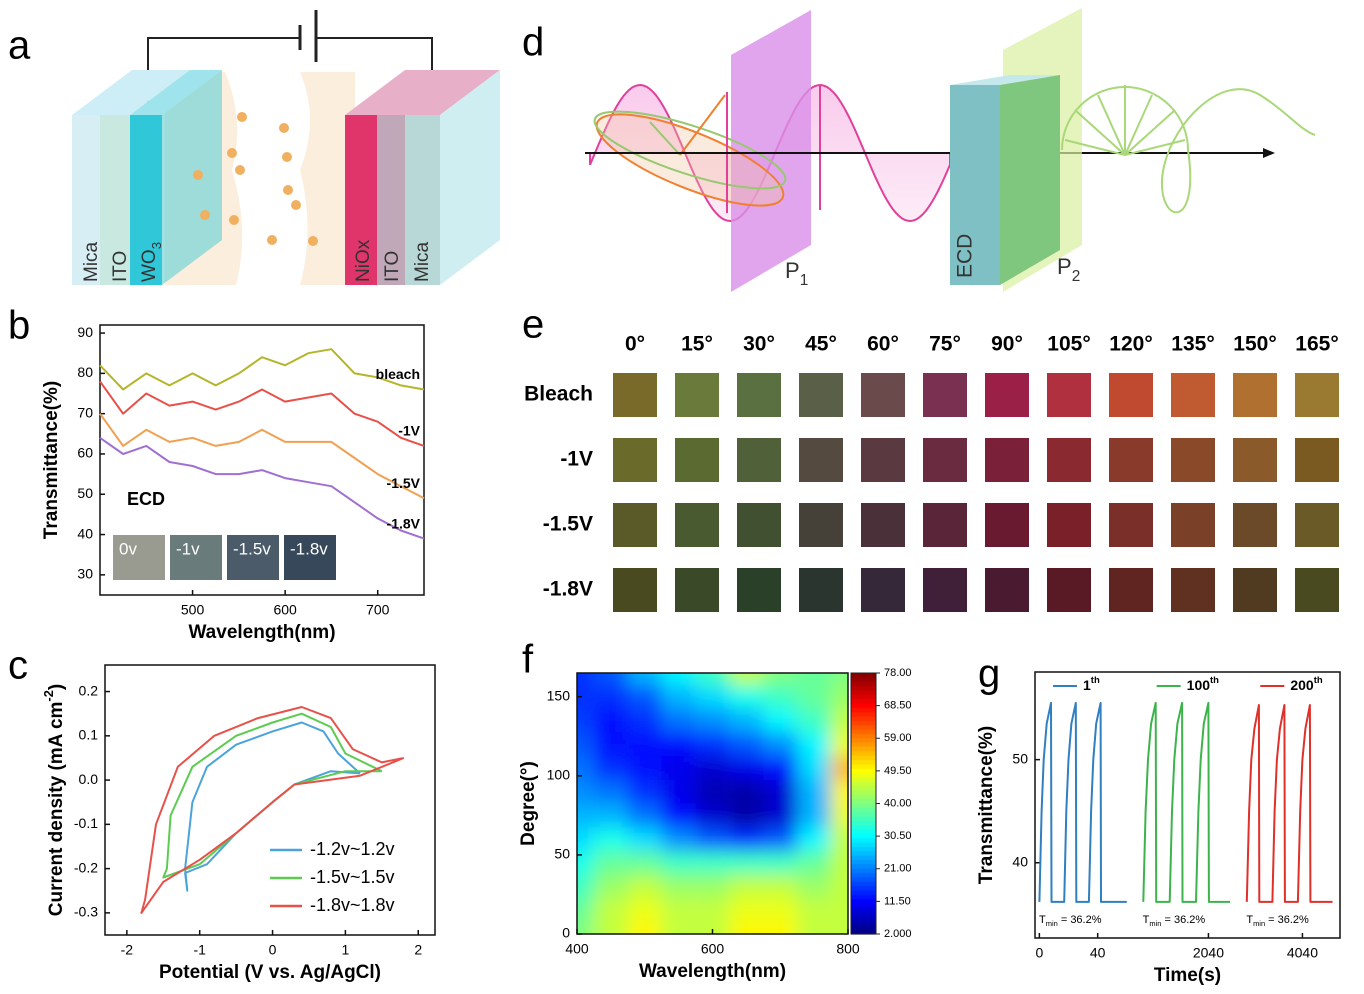  I want to click on legend-label: 1th, so click(1091, 684).